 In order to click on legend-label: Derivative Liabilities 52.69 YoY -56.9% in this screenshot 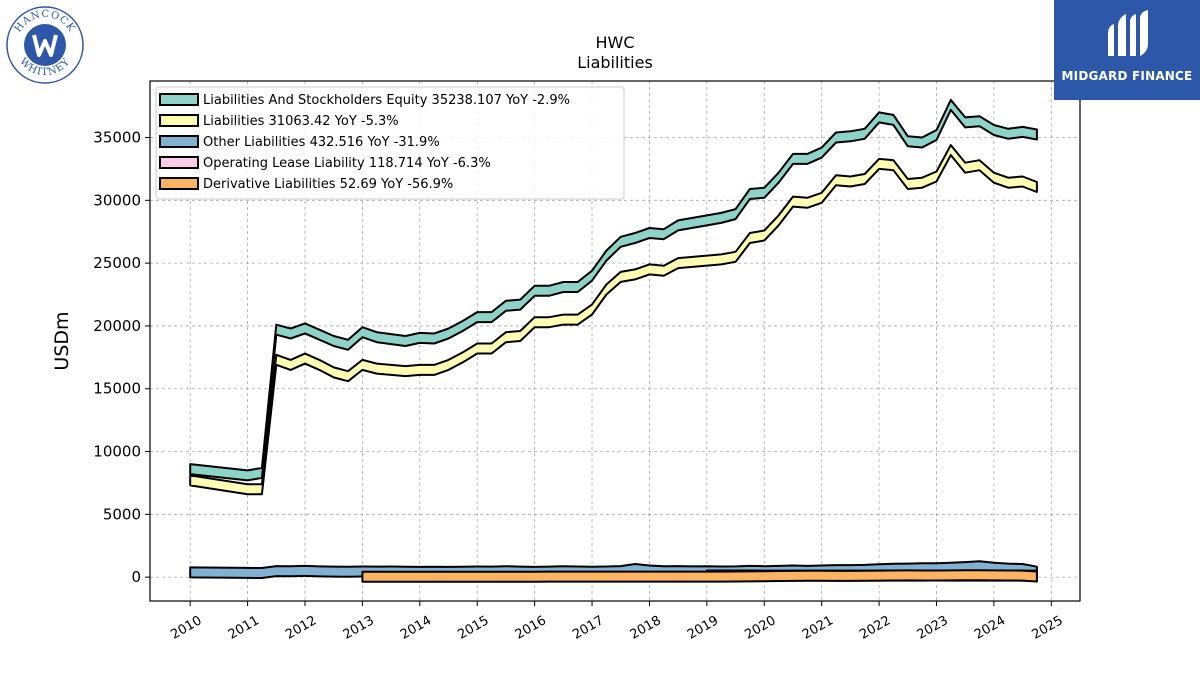, I will do `click(328, 184)`.